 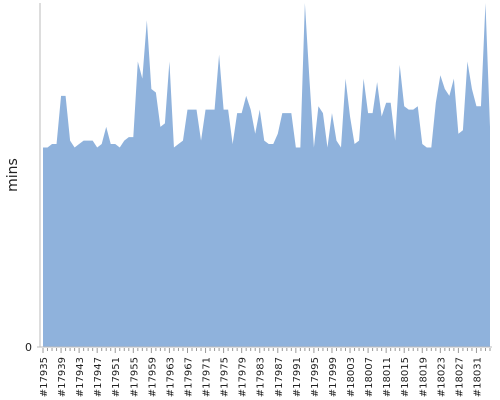 I want to click on y-tick-label: 0, so click(x=28, y=347).